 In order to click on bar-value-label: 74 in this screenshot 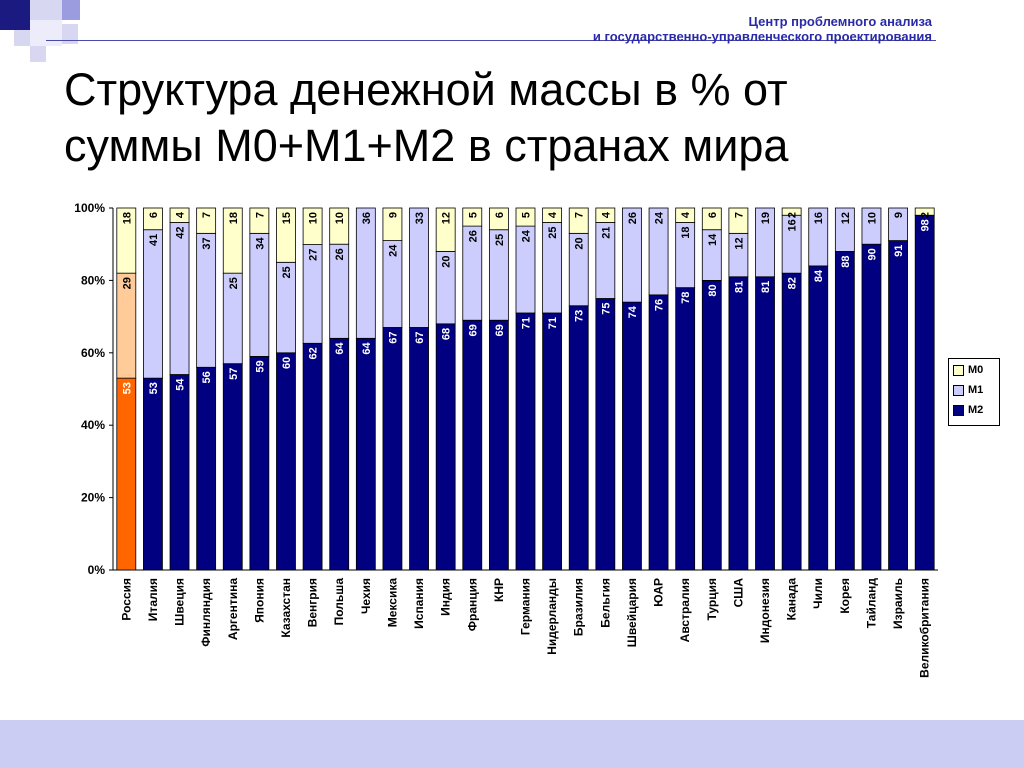, I will do `click(633, 311)`.